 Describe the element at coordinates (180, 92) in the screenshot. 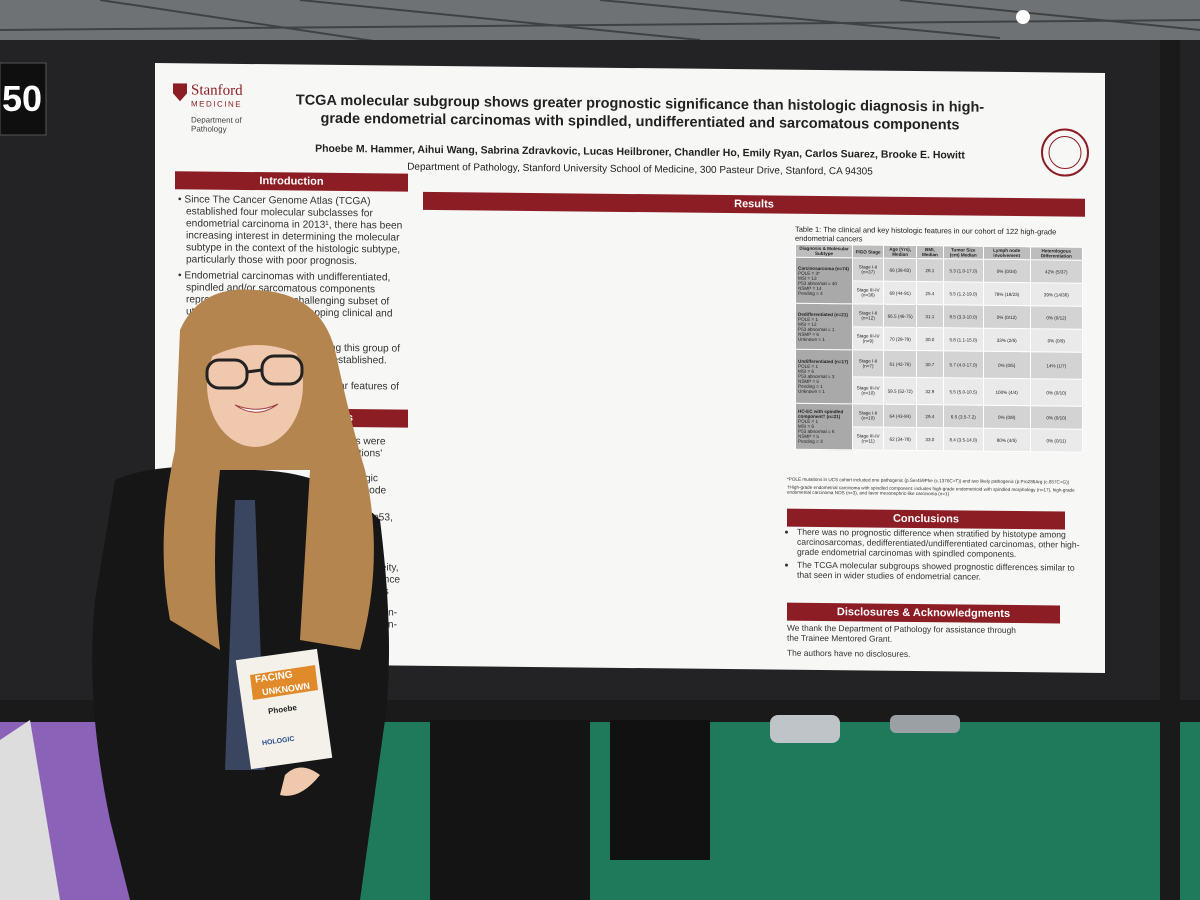

I see `logo-shield` at that location.